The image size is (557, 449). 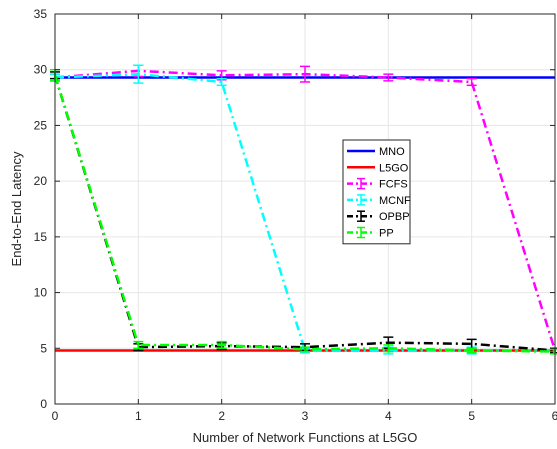 I want to click on y-tick-label: 25, so click(x=41, y=125).